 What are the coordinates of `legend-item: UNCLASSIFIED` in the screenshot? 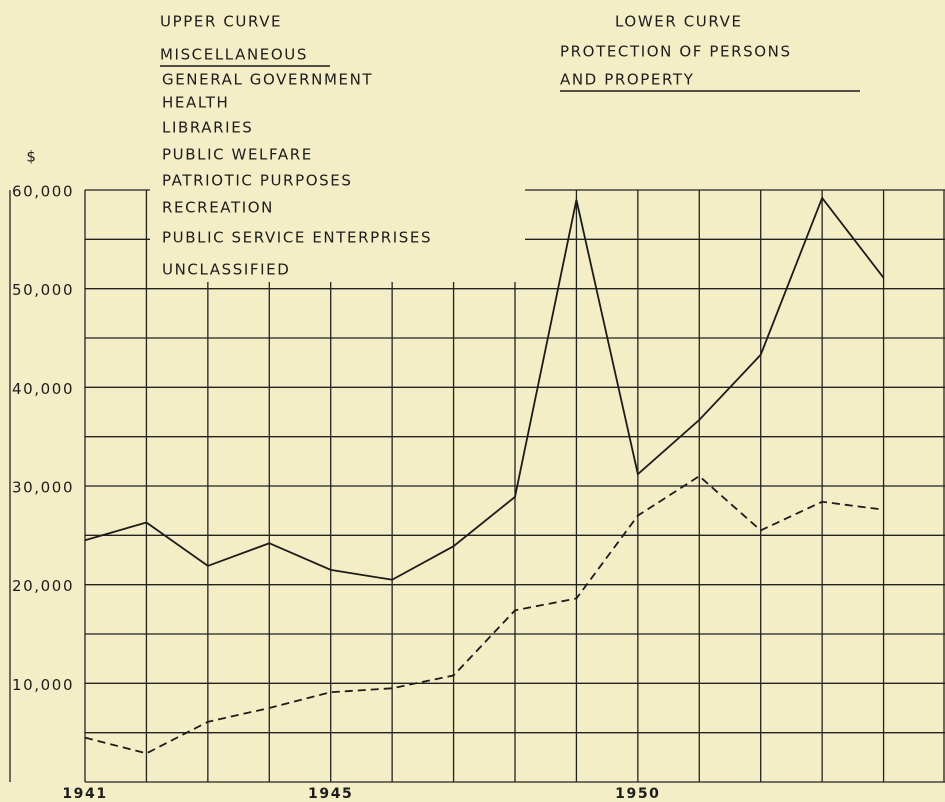 It's located at (226, 270).